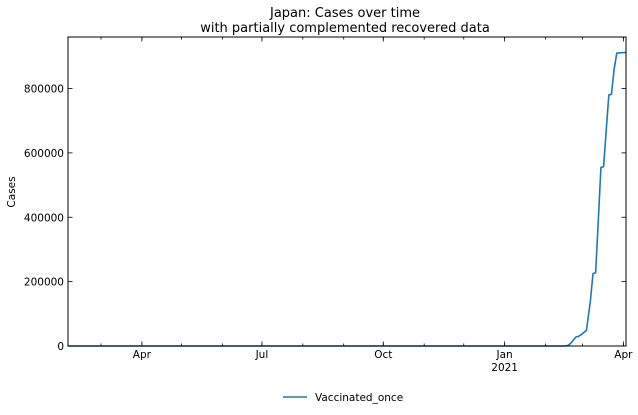 The width and height of the screenshot is (638, 415). I want to click on x-tick-label: Jan, so click(504, 355).